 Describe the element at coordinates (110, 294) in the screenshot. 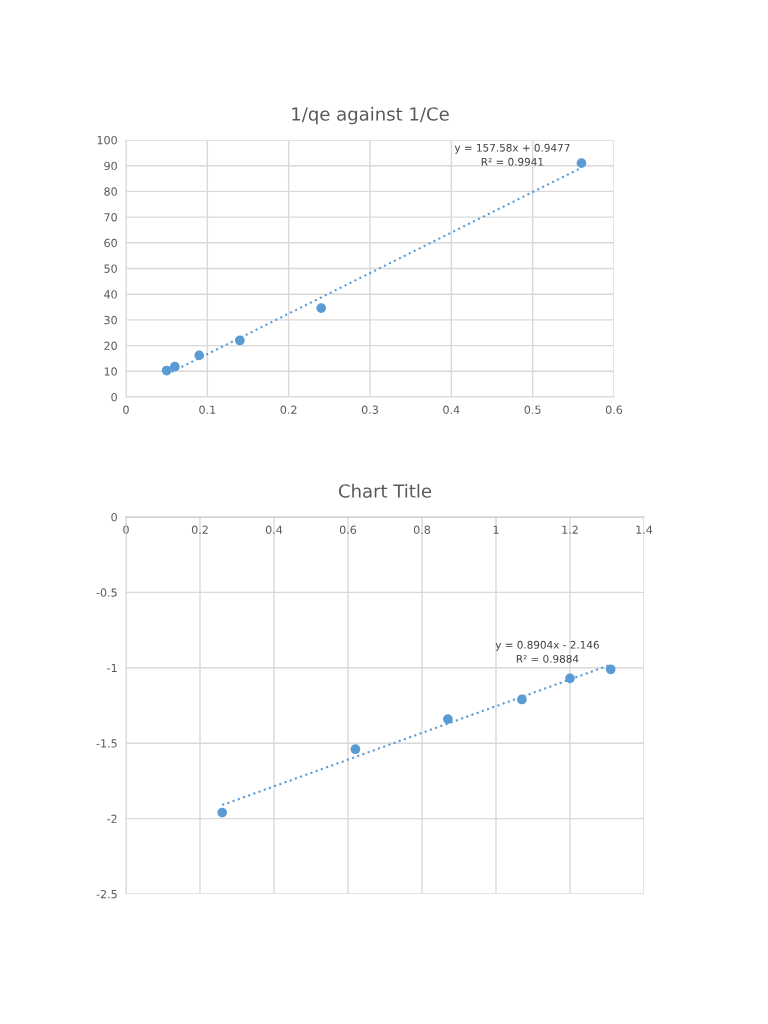

I see `y-tick-label: 40` at that location.